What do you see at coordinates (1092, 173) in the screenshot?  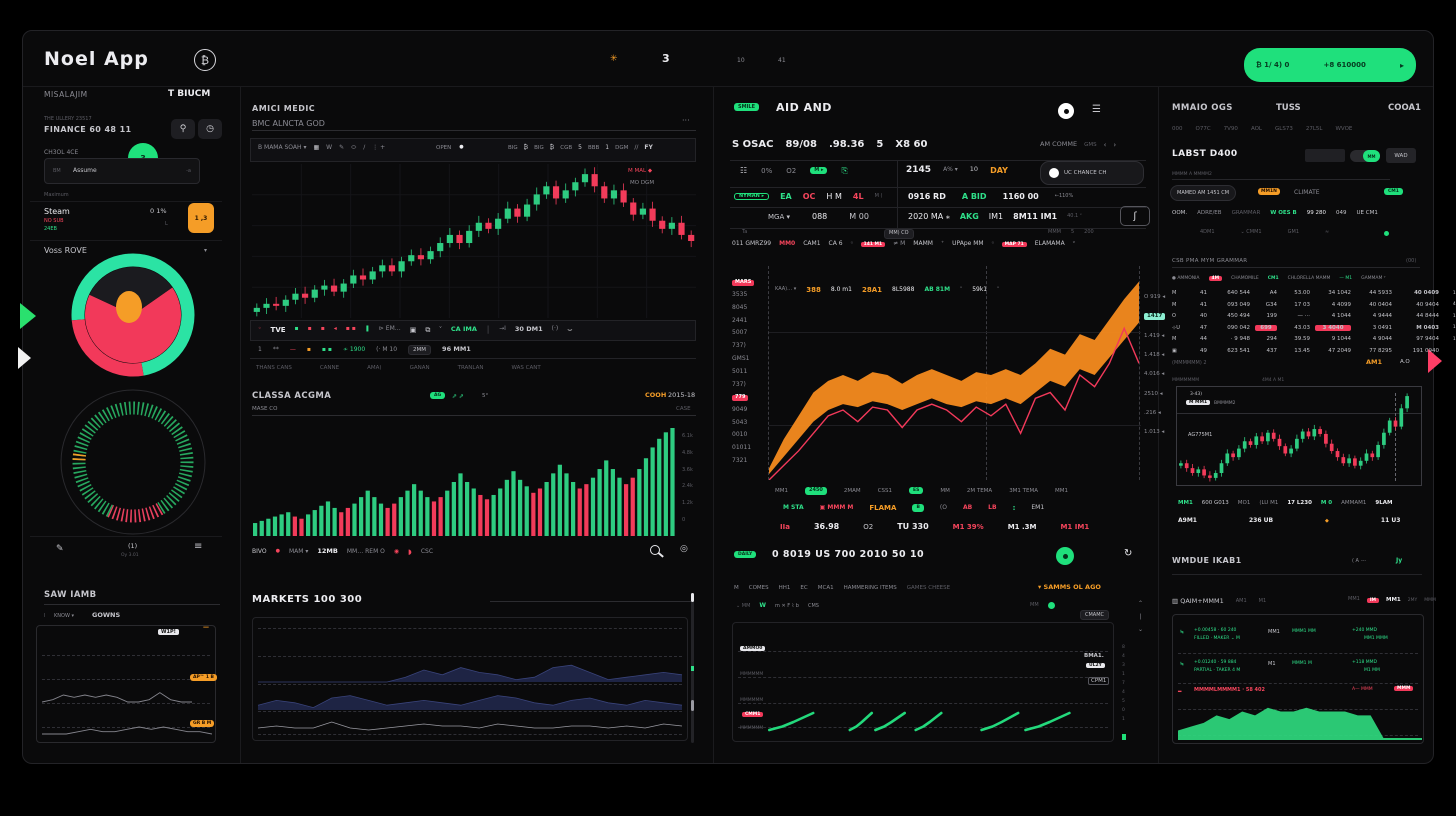 I see `chance-button: UC CHANCE CH` at bounding box center [1092, 173].